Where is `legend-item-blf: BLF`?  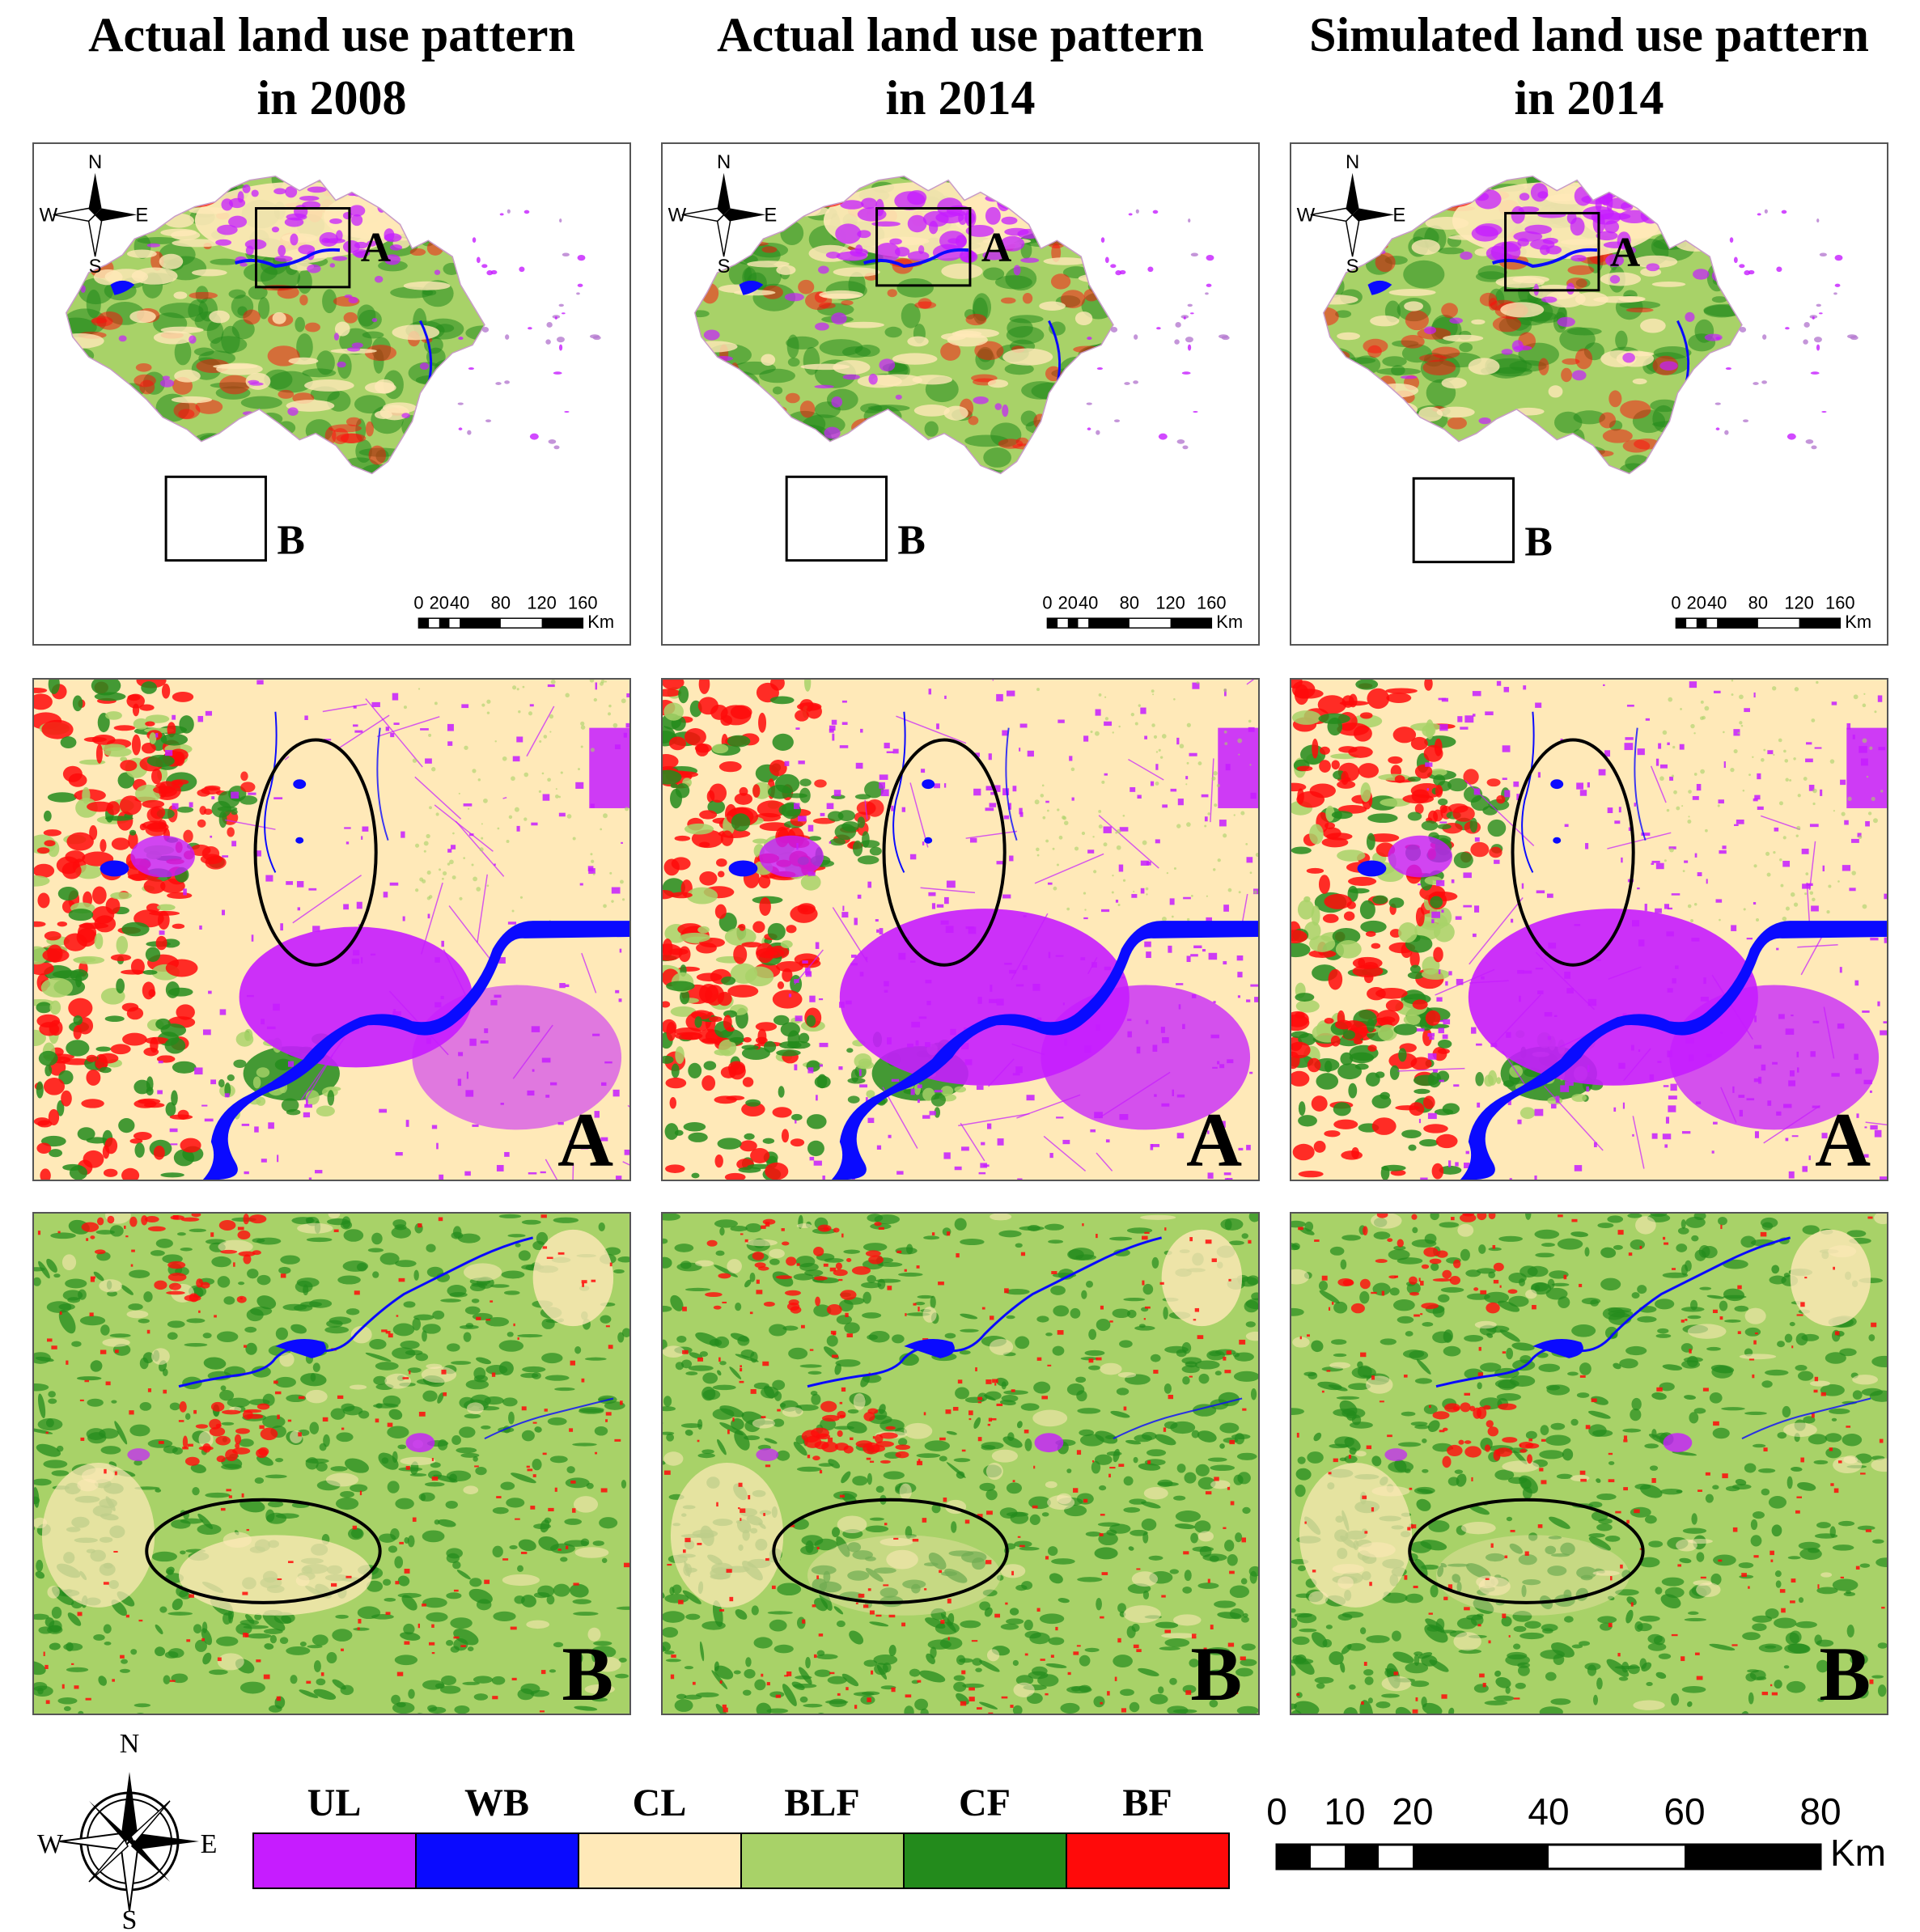 legend-item-blf: BLF is located at coordinates (822, 1835).